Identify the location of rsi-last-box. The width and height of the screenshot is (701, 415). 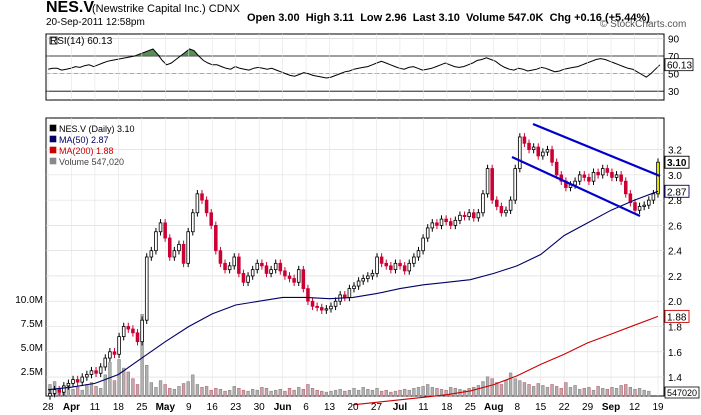
(679, 65).